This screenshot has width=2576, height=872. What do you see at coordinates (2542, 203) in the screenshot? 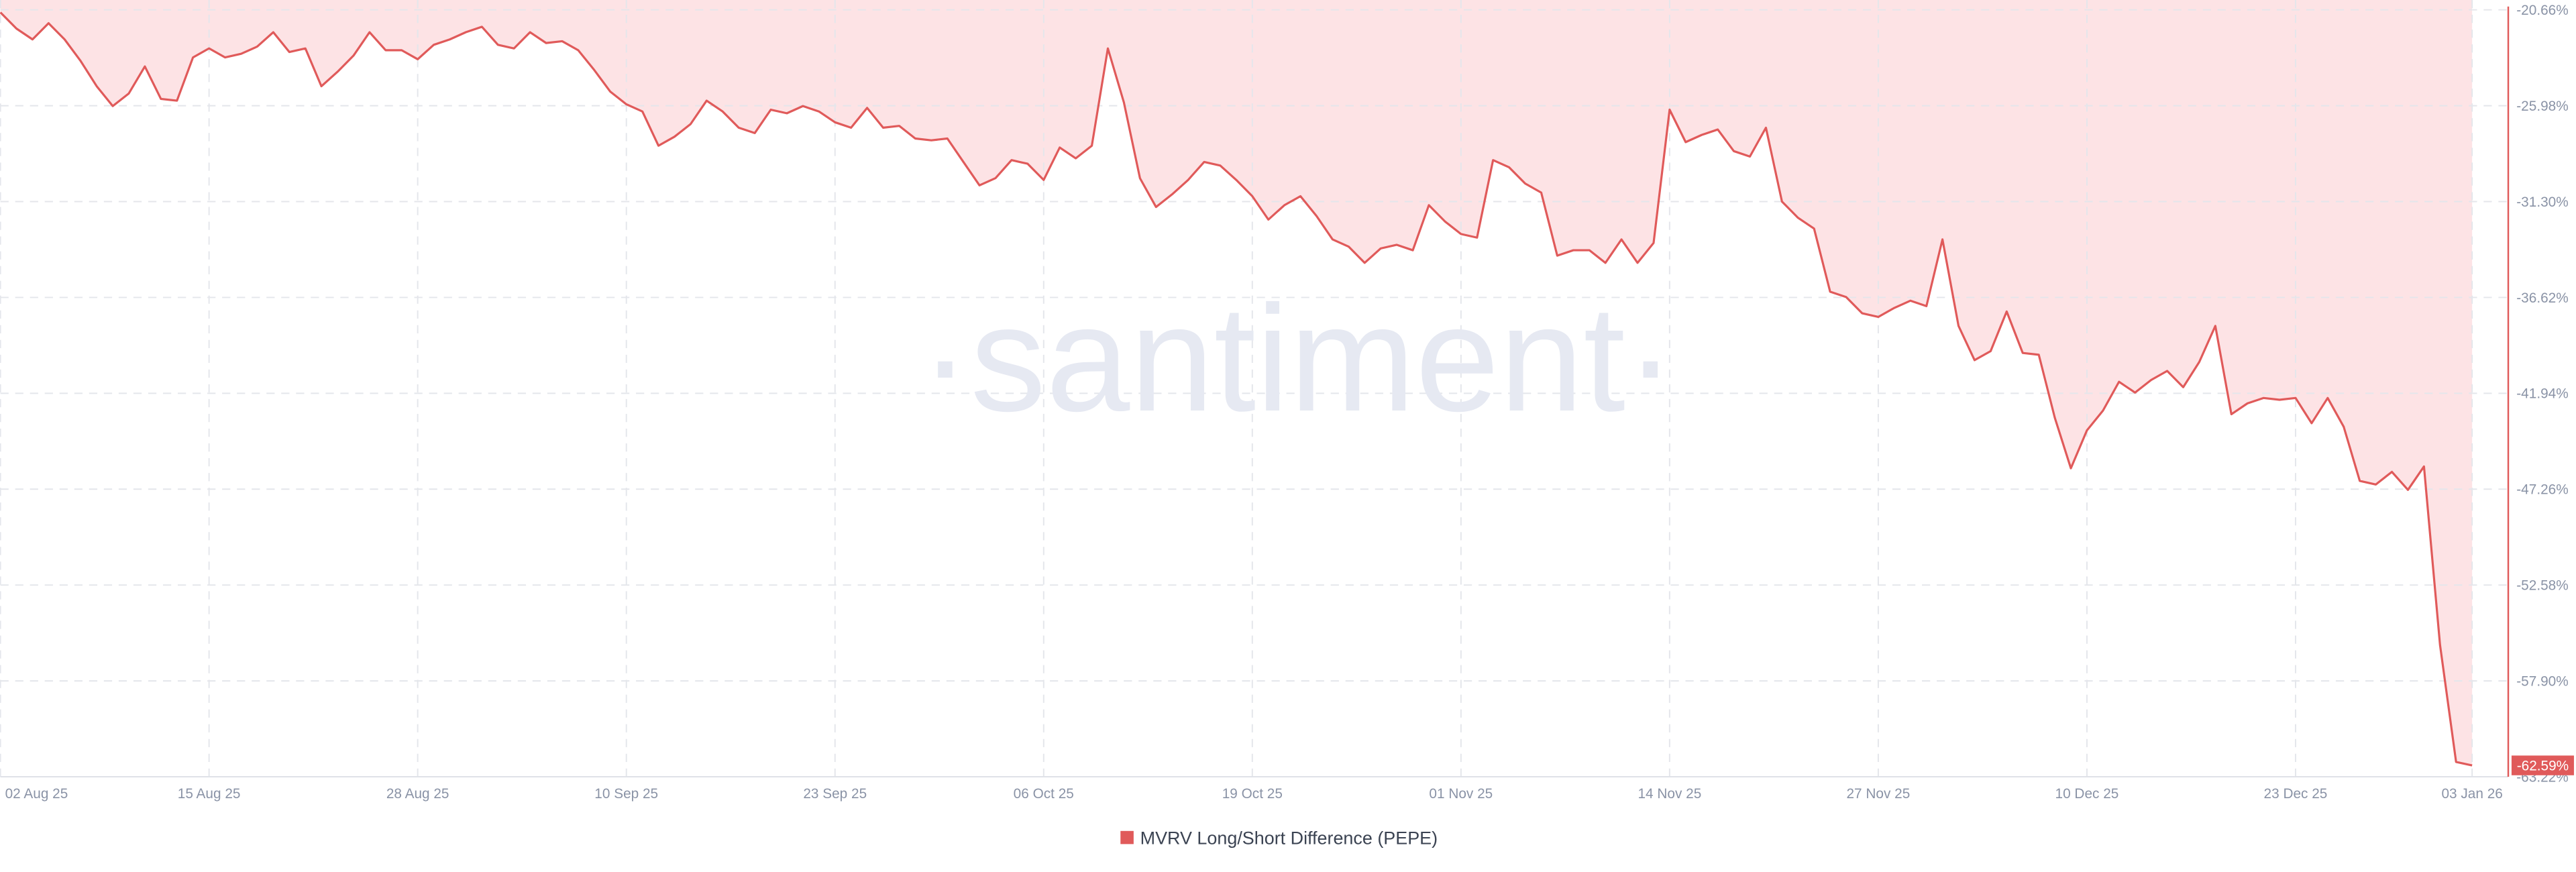
I see `y-tick-label: -31.30%` at bounding box center [2542, 203].